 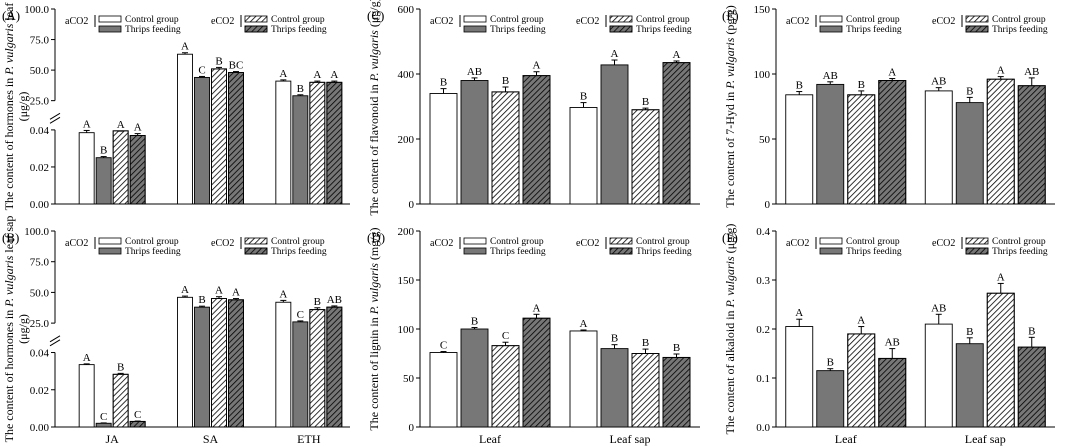 What do you see at coordinates (40, 293) in the screenshot?
I see `y-tick-label: 50.0` at bounding box center [40, 293].